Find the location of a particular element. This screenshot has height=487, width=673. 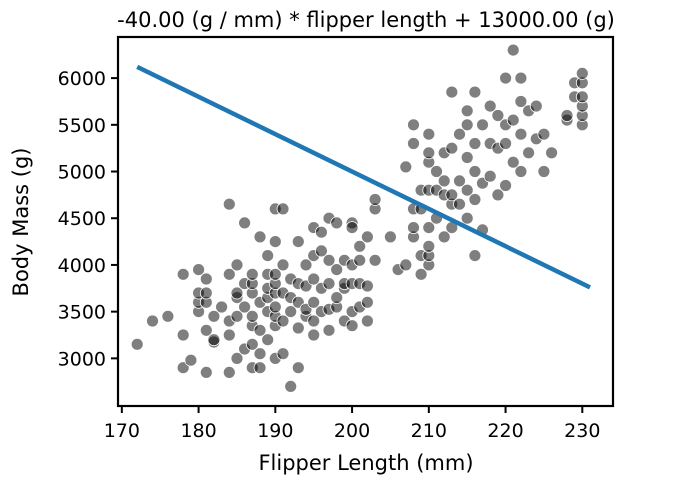

y-tick-label: 6000 is located at coordinates (82, 79).